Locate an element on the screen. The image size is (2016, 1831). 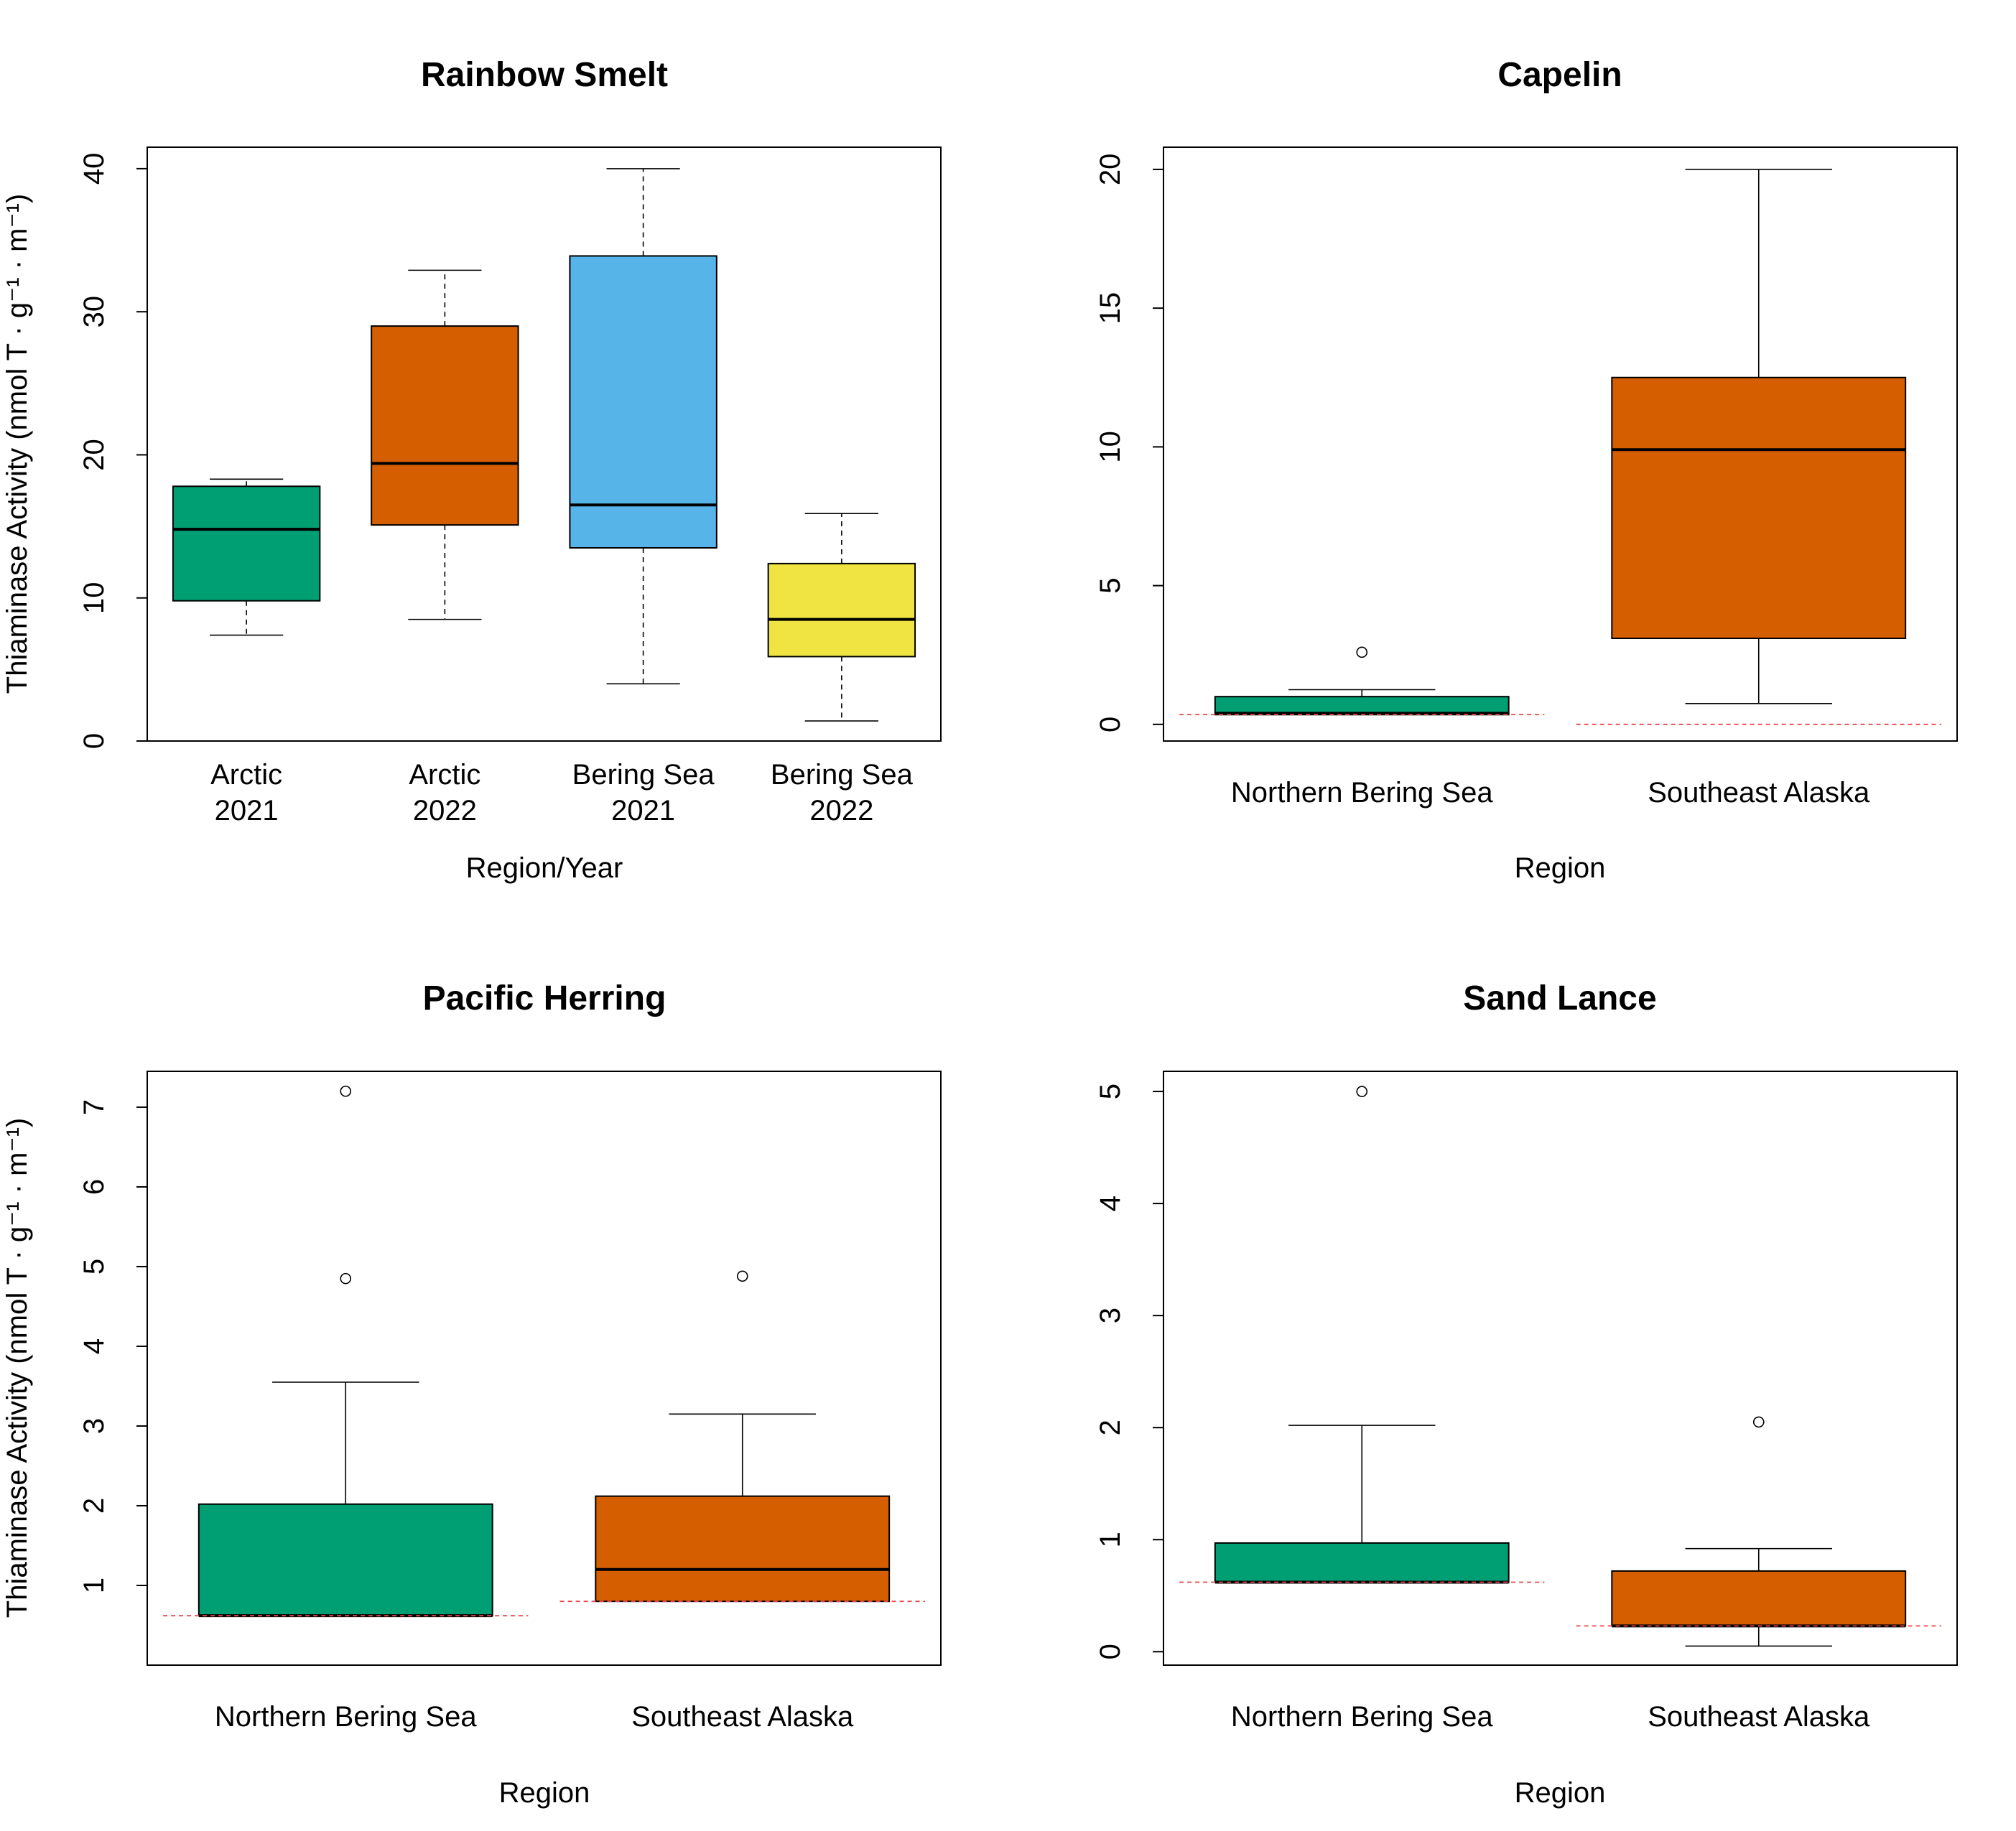
y-tick-label: 40 is located at coordinates (94, 169).